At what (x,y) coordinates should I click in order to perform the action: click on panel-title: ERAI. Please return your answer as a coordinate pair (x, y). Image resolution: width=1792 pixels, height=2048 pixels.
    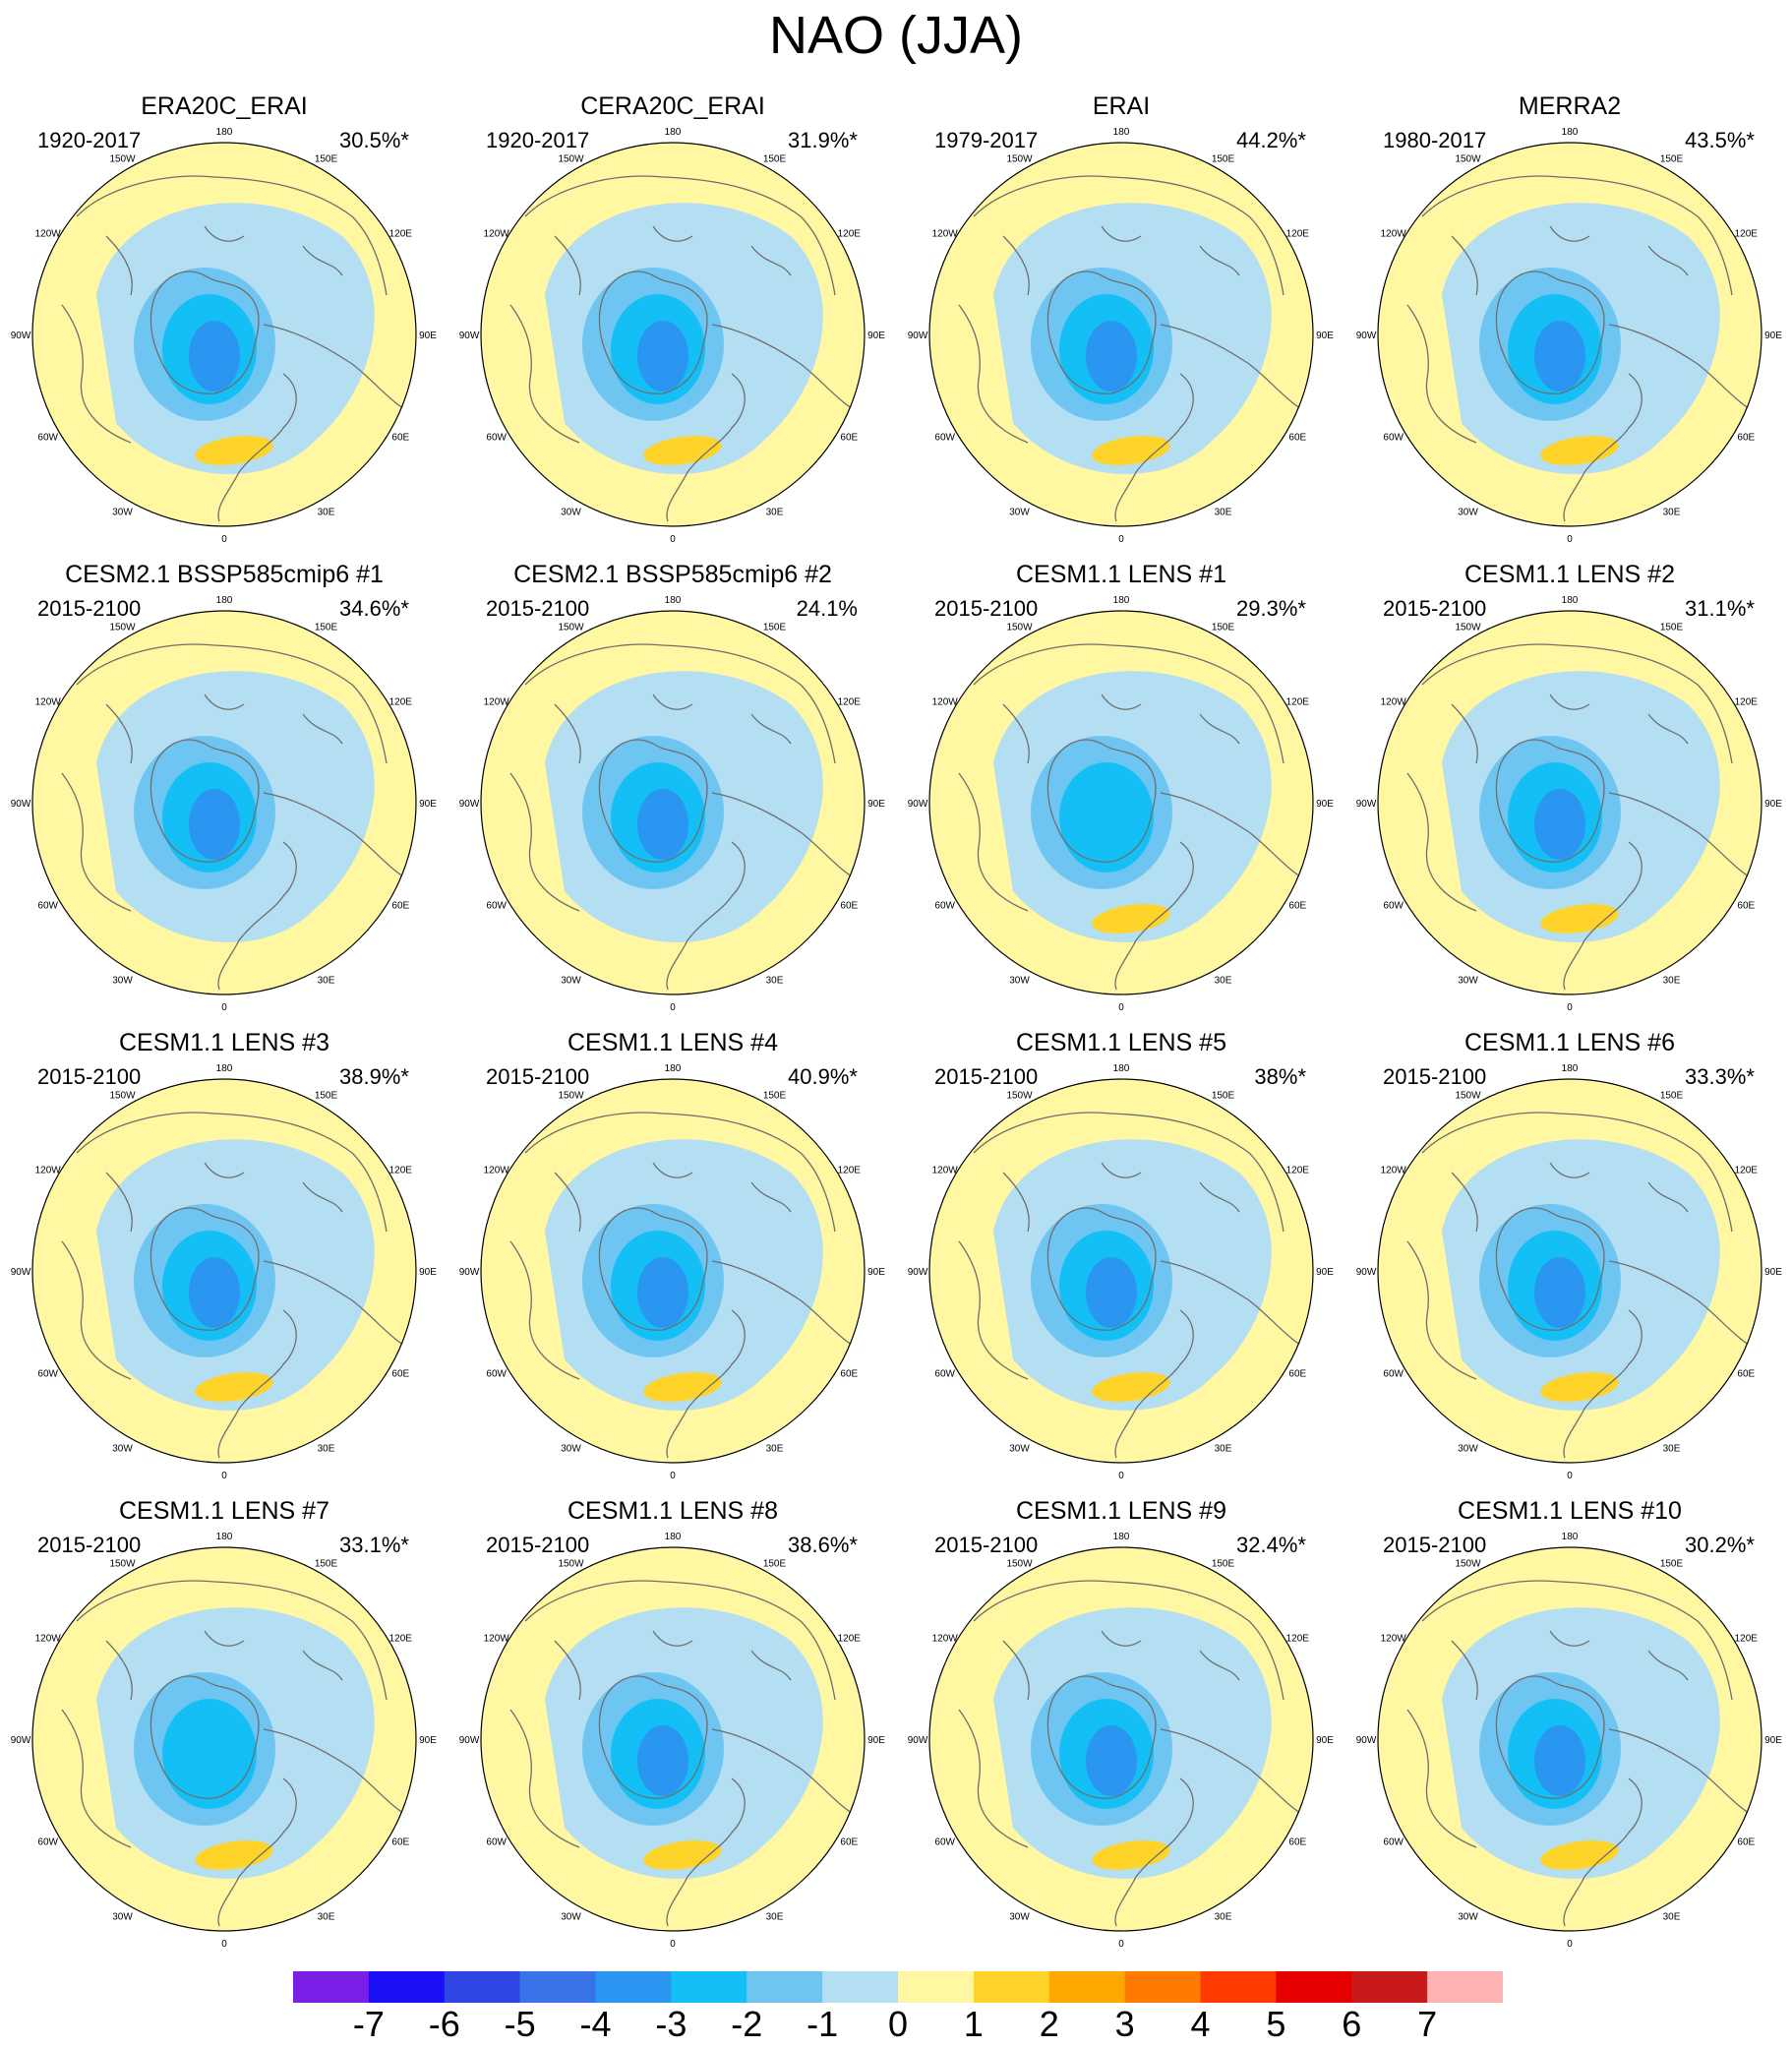
    Looking at the image, I should click on (1121, 106).